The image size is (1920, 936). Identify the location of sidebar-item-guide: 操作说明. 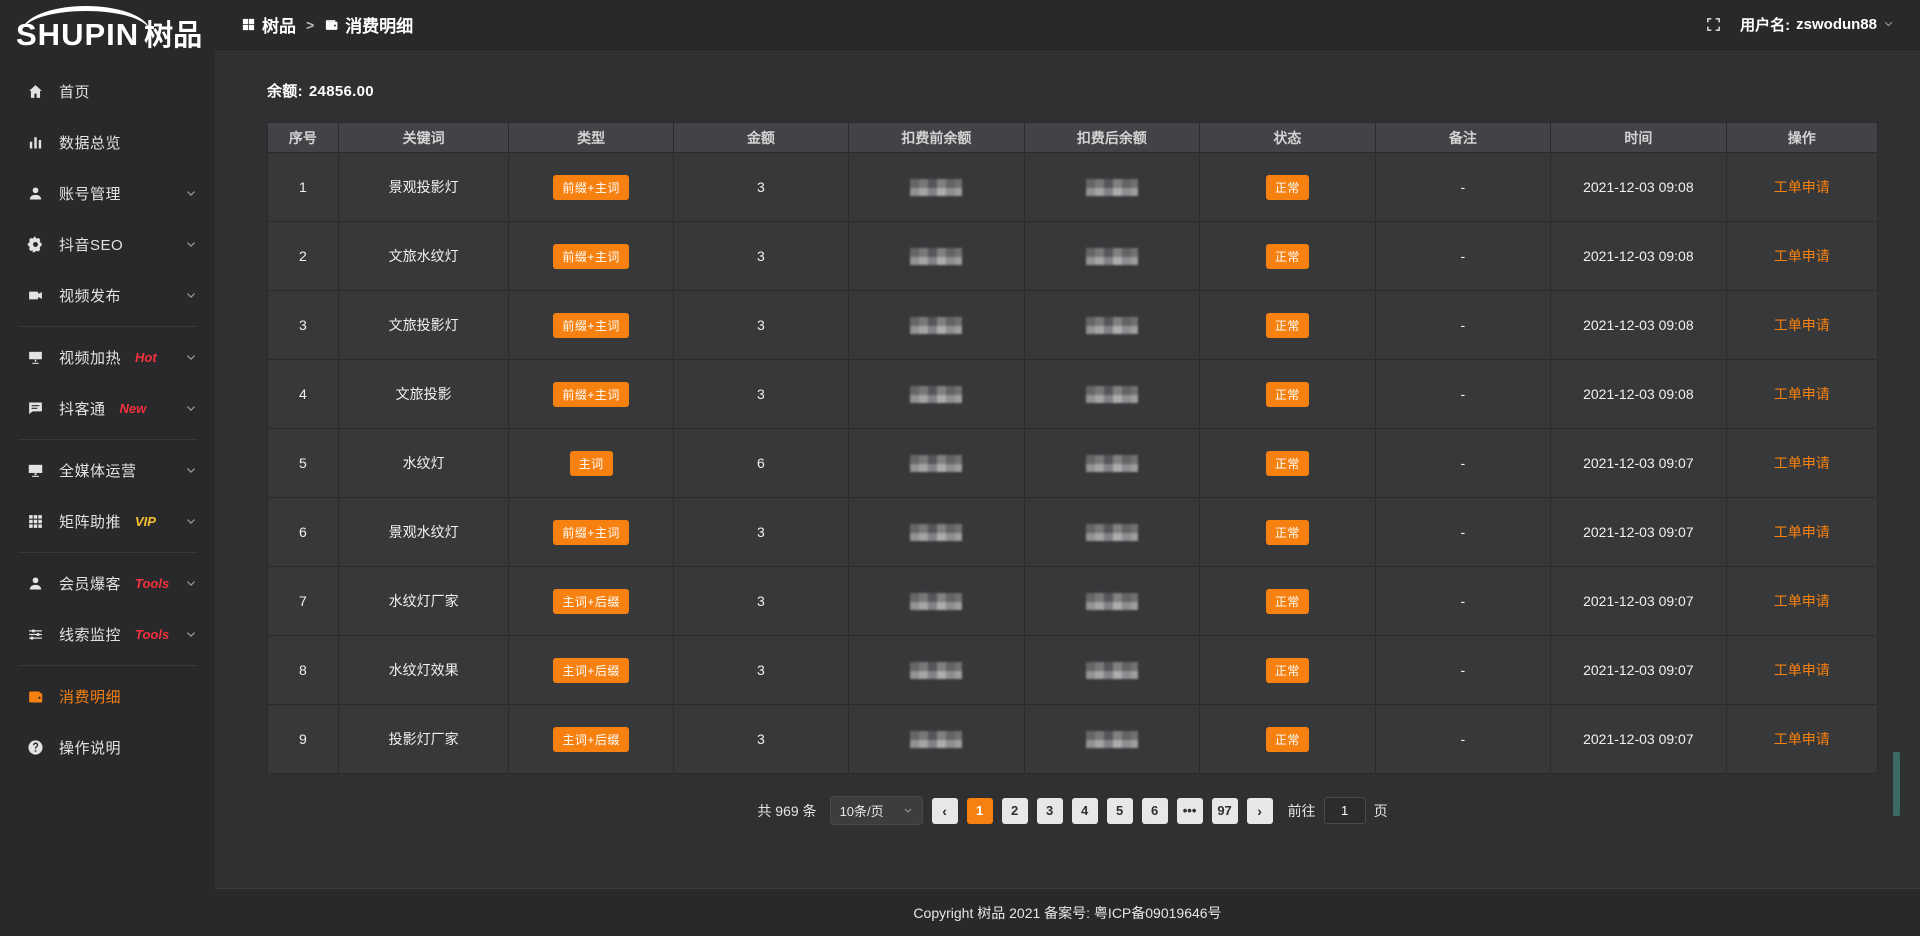
(107, 747).